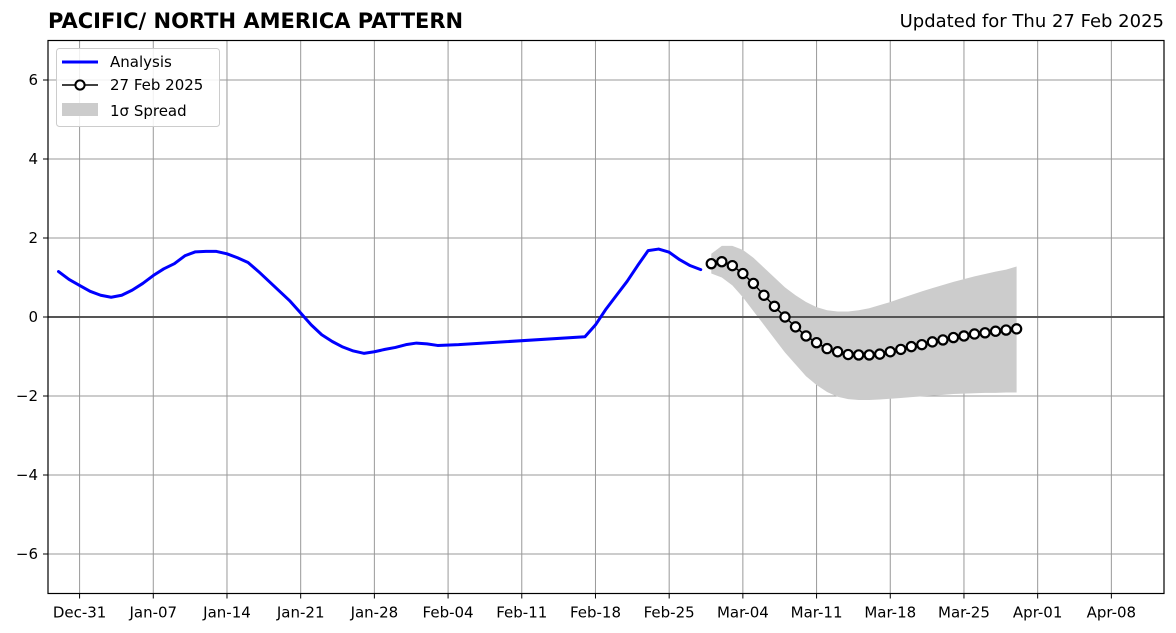 The width and height of the screenshot is (1176, 633). Describe the element at coordinates (890, 613) in the screenshot. I see `x-tick-label: Mar-18` at that location.